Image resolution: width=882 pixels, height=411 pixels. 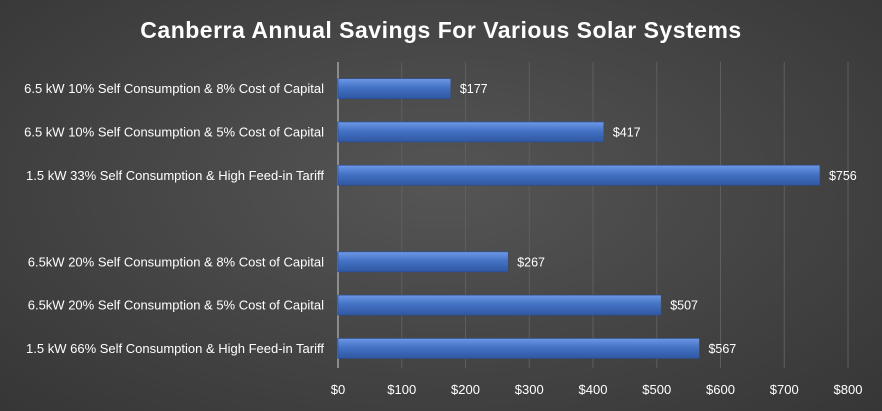 I want to click on x-tick-label: $100, so click(x=401, y=389).